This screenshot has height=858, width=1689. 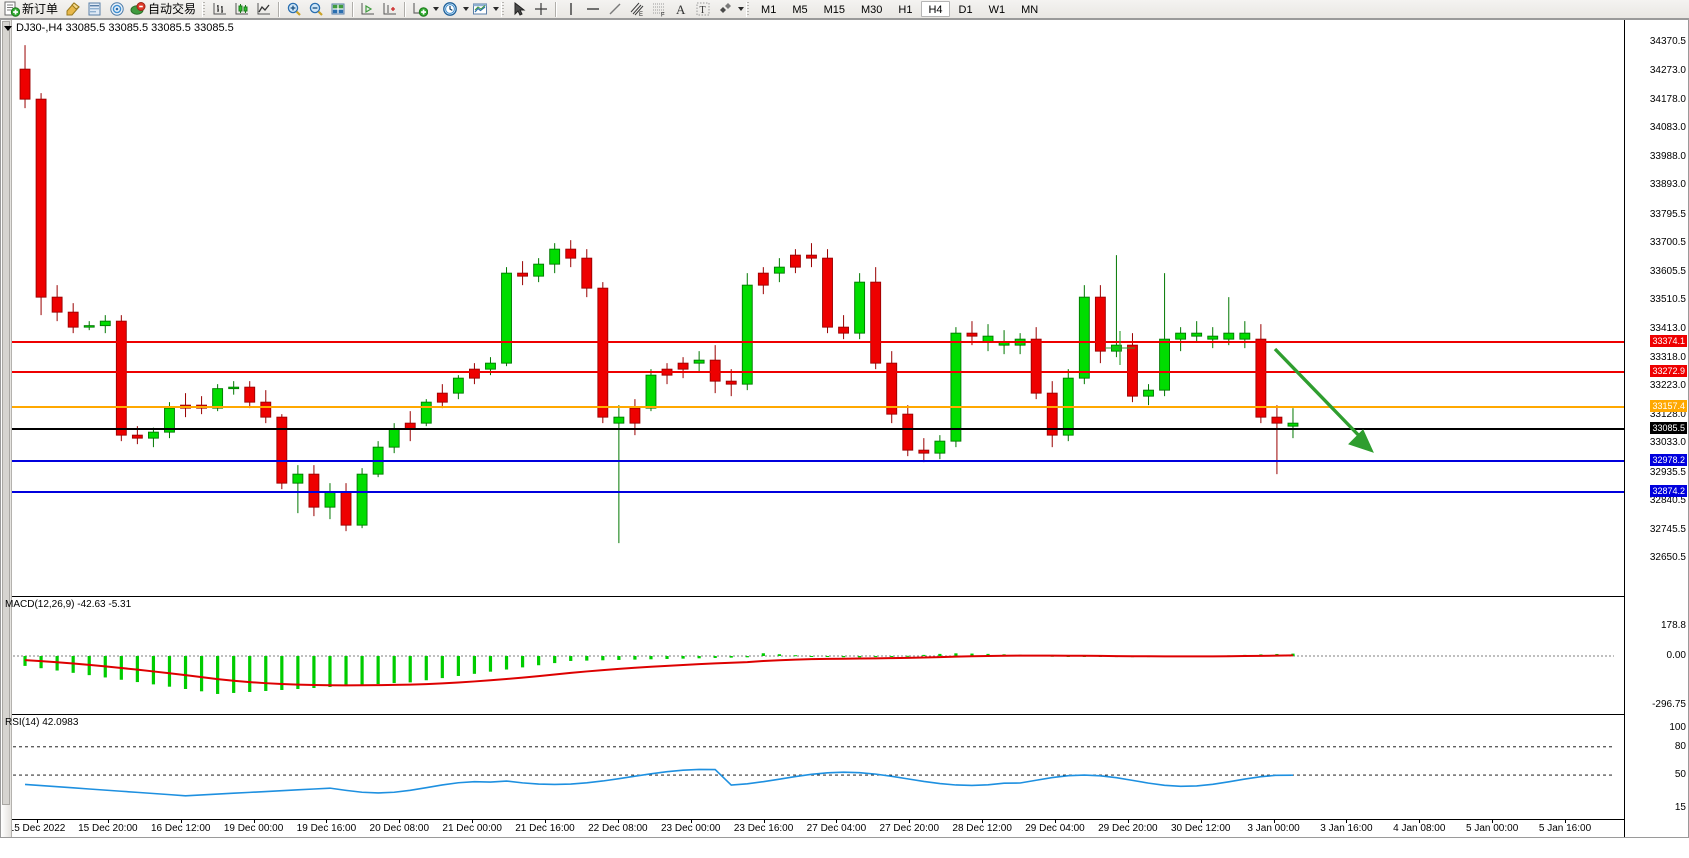 I want to click on zoom-out-button, so click(x=316, y=9).